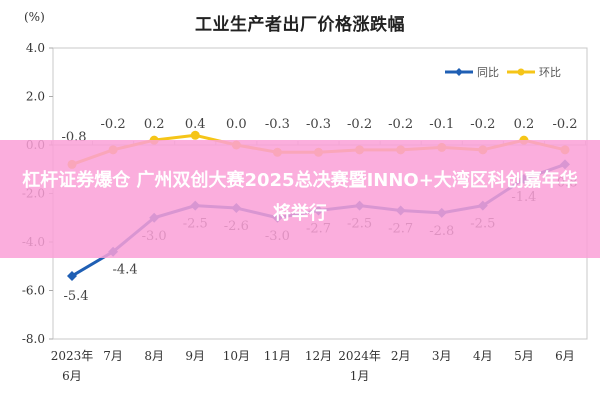 Image resolution: width=600 pixels, height=400 pixels. I want to click on legend-yoy-label: 同比, so click(488, 72).